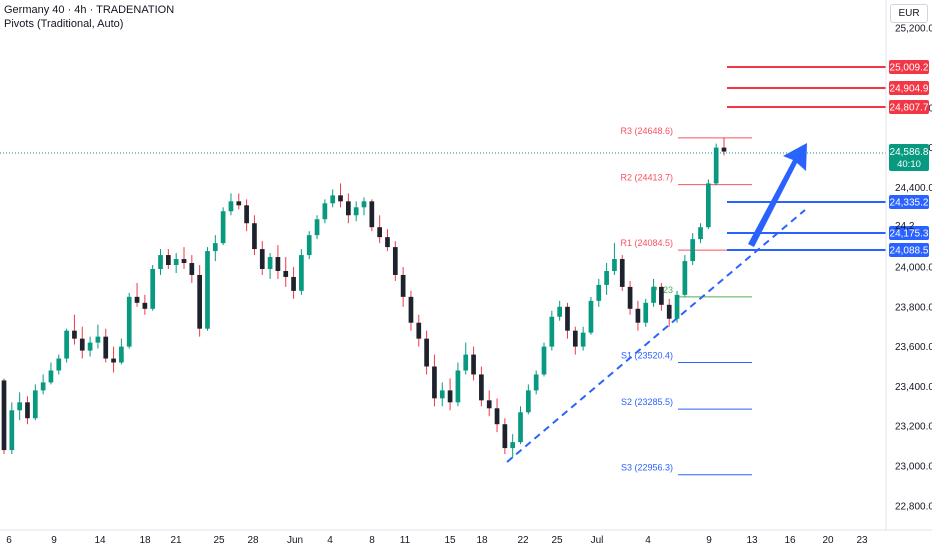 The image size is (932, 550). What do you see at coordinates (64, 24) in the screenshot?
I see `indicator-label: Pivots (Traditional, Auto)` at bounding box center [64, 24].